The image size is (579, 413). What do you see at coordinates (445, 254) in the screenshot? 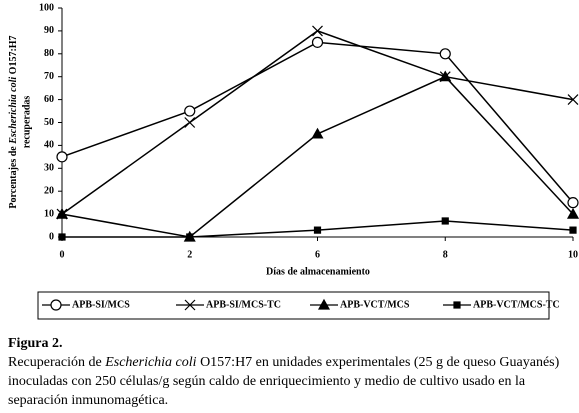
I see `x-tick-label: 8` at bounding box center [445, 254].